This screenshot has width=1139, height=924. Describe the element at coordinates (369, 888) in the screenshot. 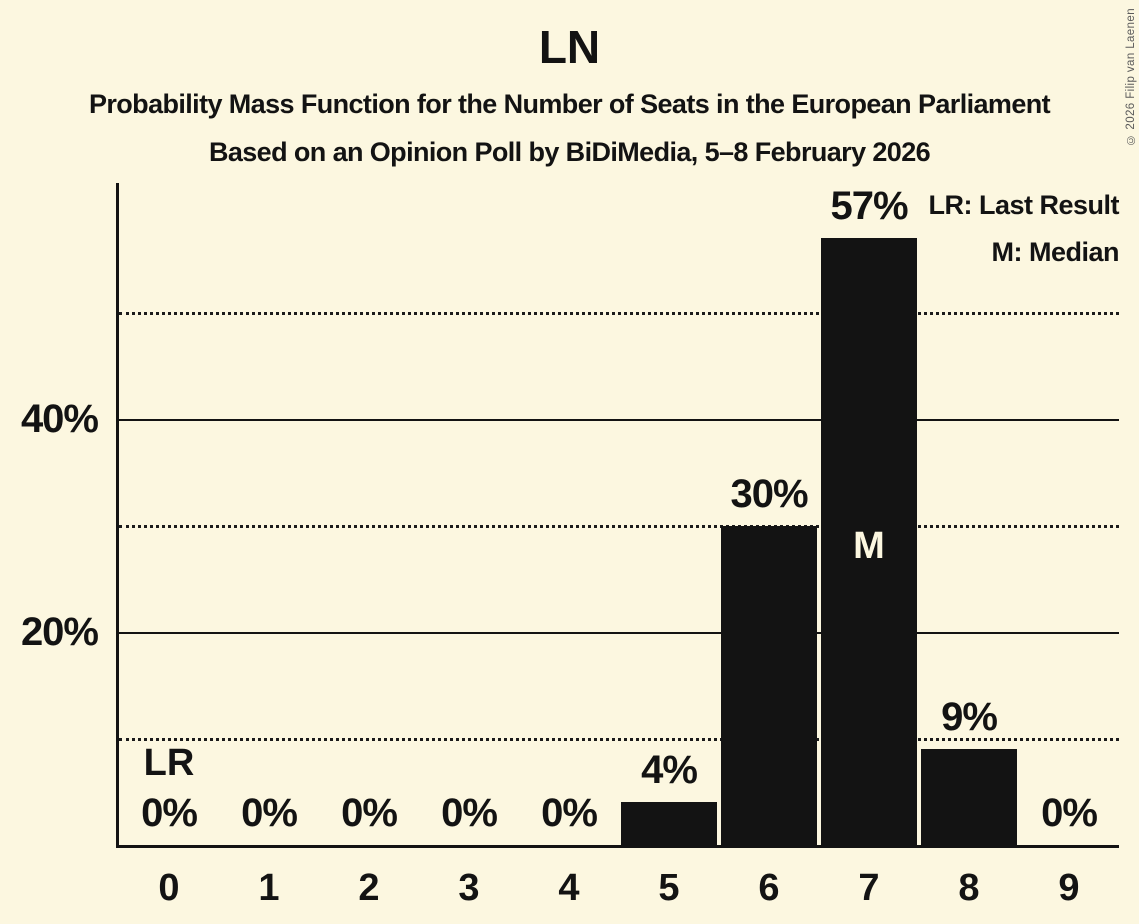

I see `x-tick-label-2: 2` at that location.